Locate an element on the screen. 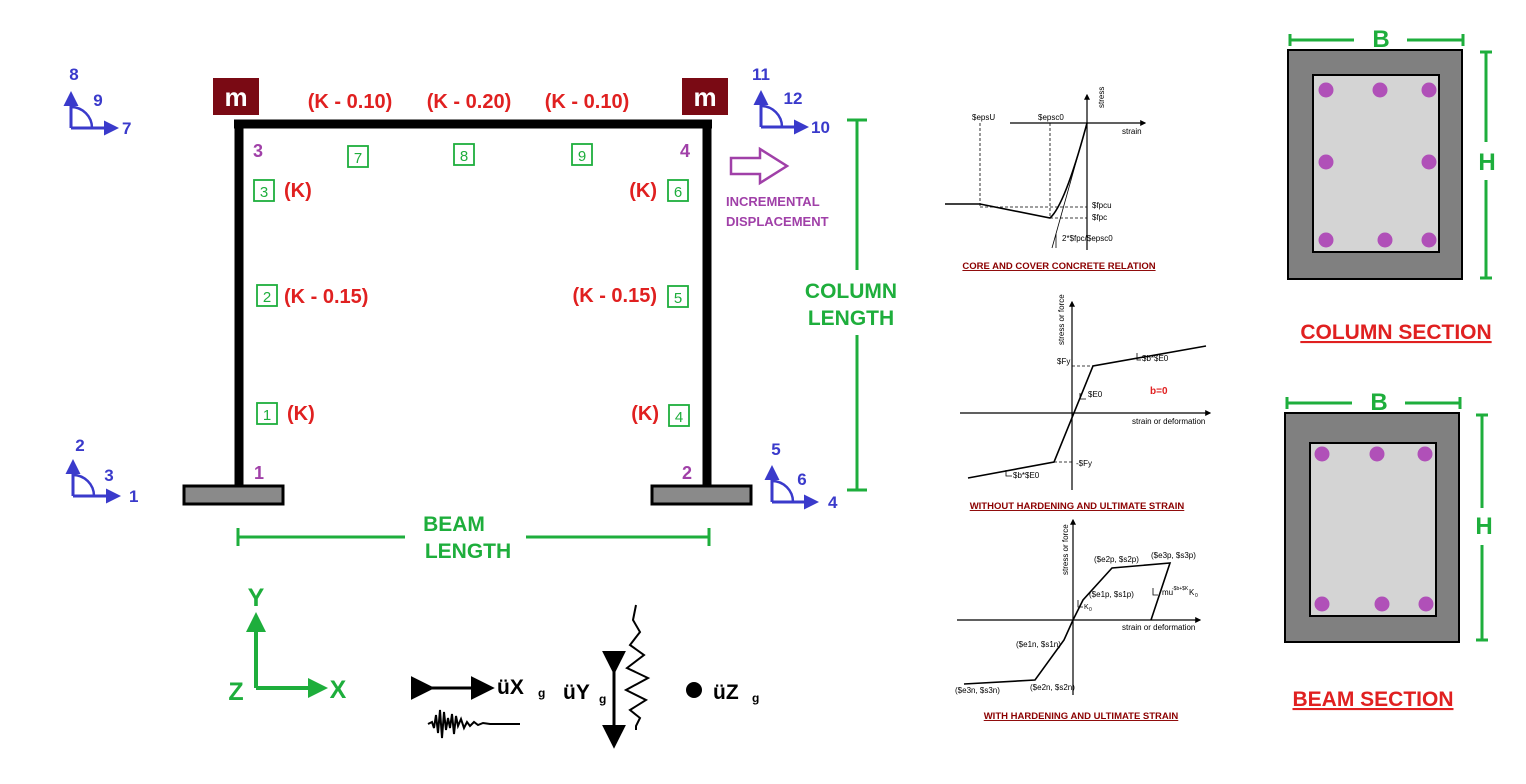 This screenshot has width=1526, height=784. node-1: 1 is located at coordinates (259, 473).